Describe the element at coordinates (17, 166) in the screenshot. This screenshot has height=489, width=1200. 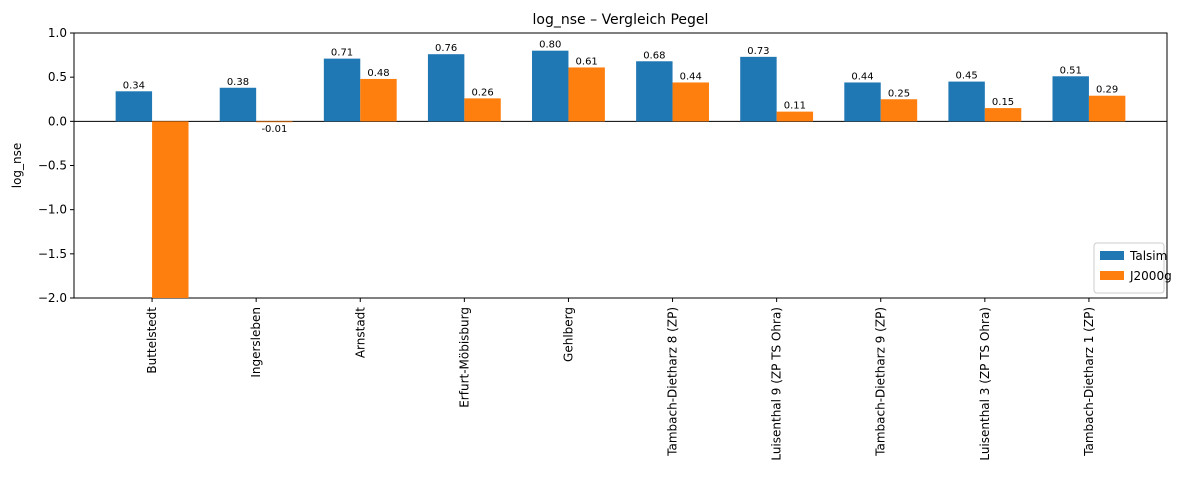
I see `y-axis-label: log_nse` at that location.